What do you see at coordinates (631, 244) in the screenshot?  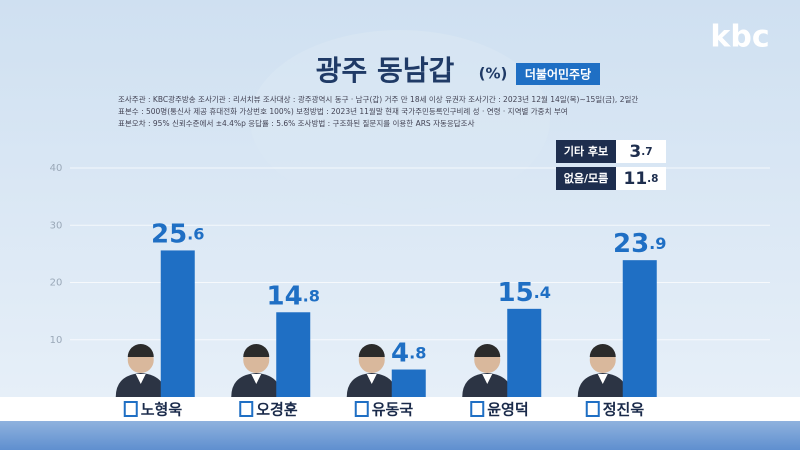 I see `value-int: 23` at bounding box center [631, 244].